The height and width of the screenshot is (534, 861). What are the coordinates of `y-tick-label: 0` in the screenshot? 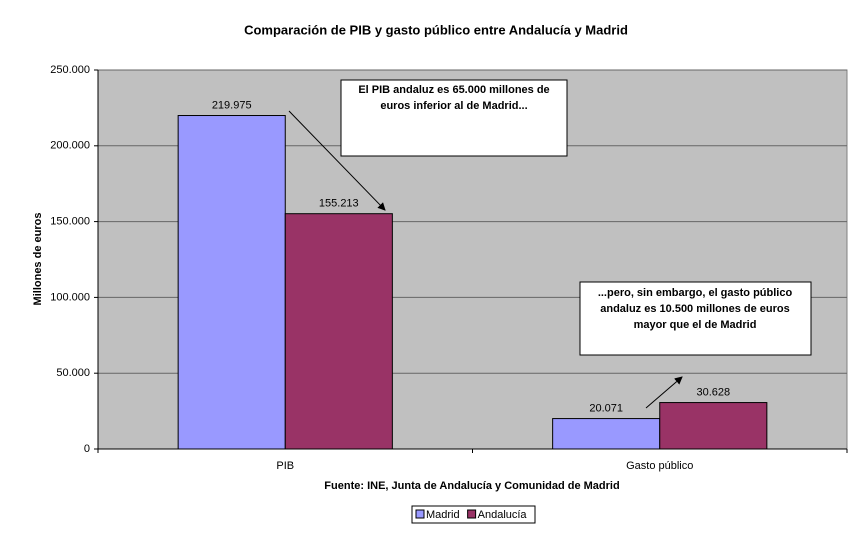 It's located at (87, 449).